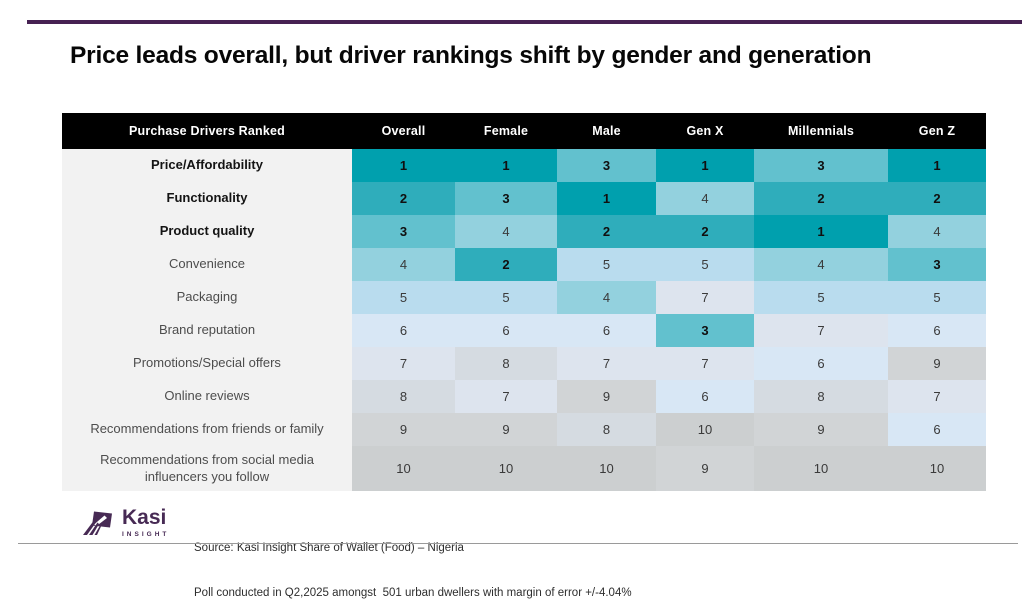 The width and height of the screenshot is (1036, 616). I want to click on row-label: Brand reputation, so click(207, 330).